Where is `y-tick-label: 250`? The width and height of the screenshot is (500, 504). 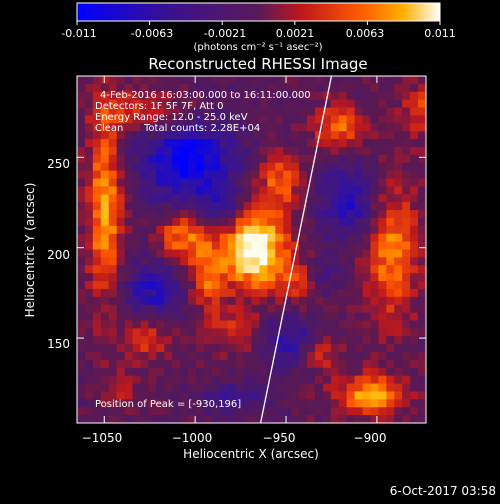
y-tick-label: 250 is located at coordinates (58, 164).